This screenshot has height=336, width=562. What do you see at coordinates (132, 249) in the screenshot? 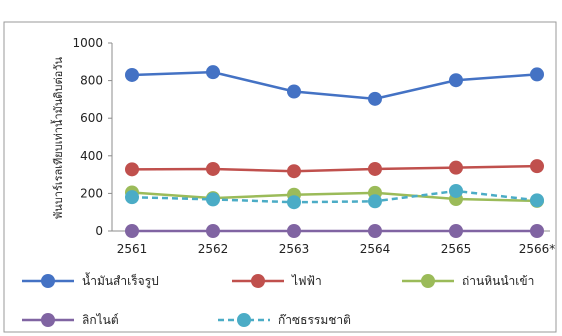
I see `x-tick-label: 2561` at bounding box center [132, 249].